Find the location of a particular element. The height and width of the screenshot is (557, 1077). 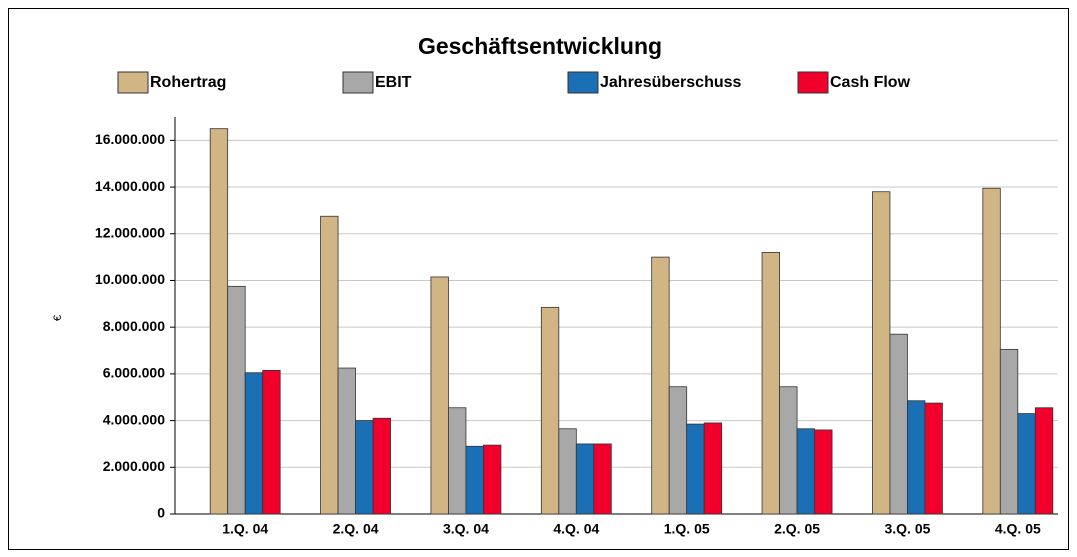

x-tick-label: 4.Q. 05 is located at coordinates (1018, 529).